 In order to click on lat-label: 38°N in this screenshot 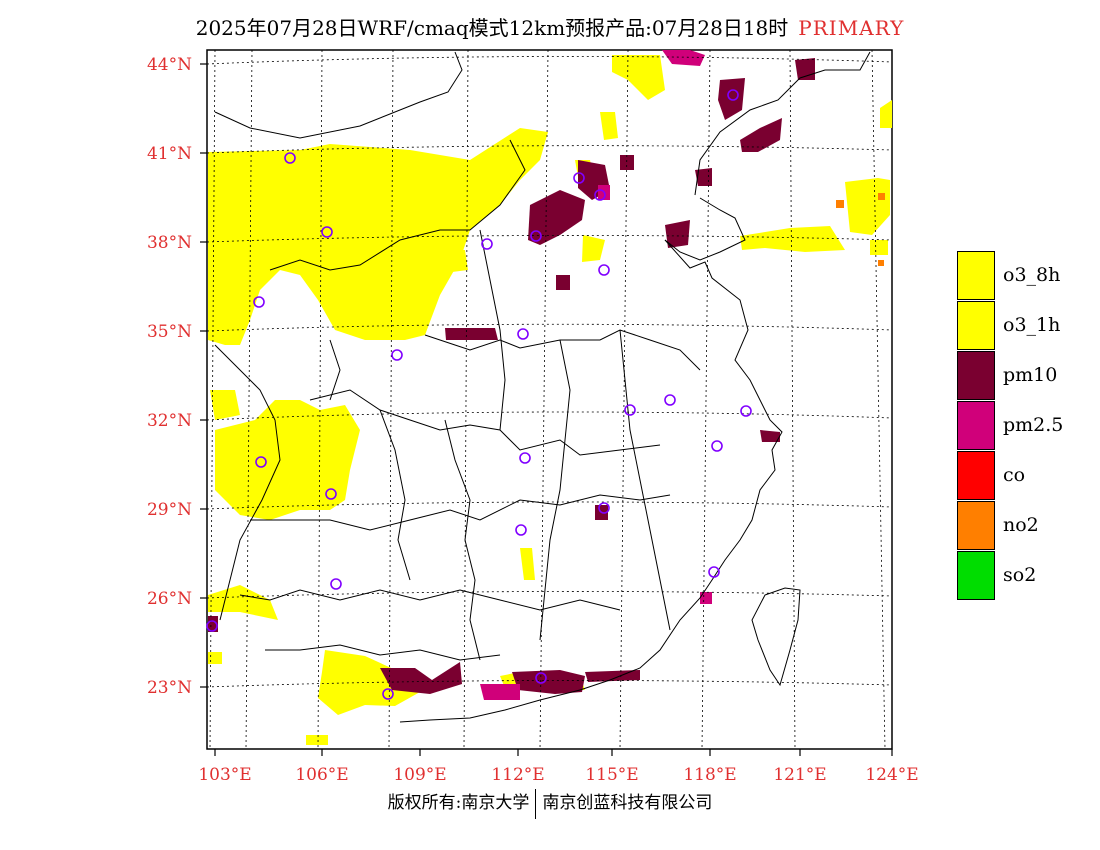, I will do `click(169, 243)`.